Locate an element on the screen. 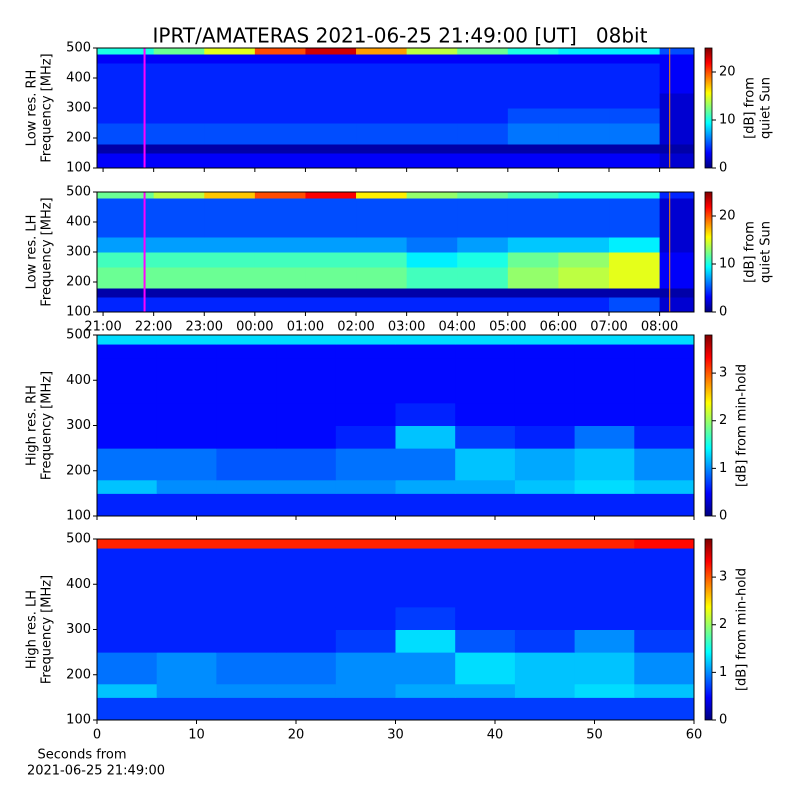 The height and width of the screenshot is (800, 800). x-tick-label: 20 is located at coordinates (296, 735).